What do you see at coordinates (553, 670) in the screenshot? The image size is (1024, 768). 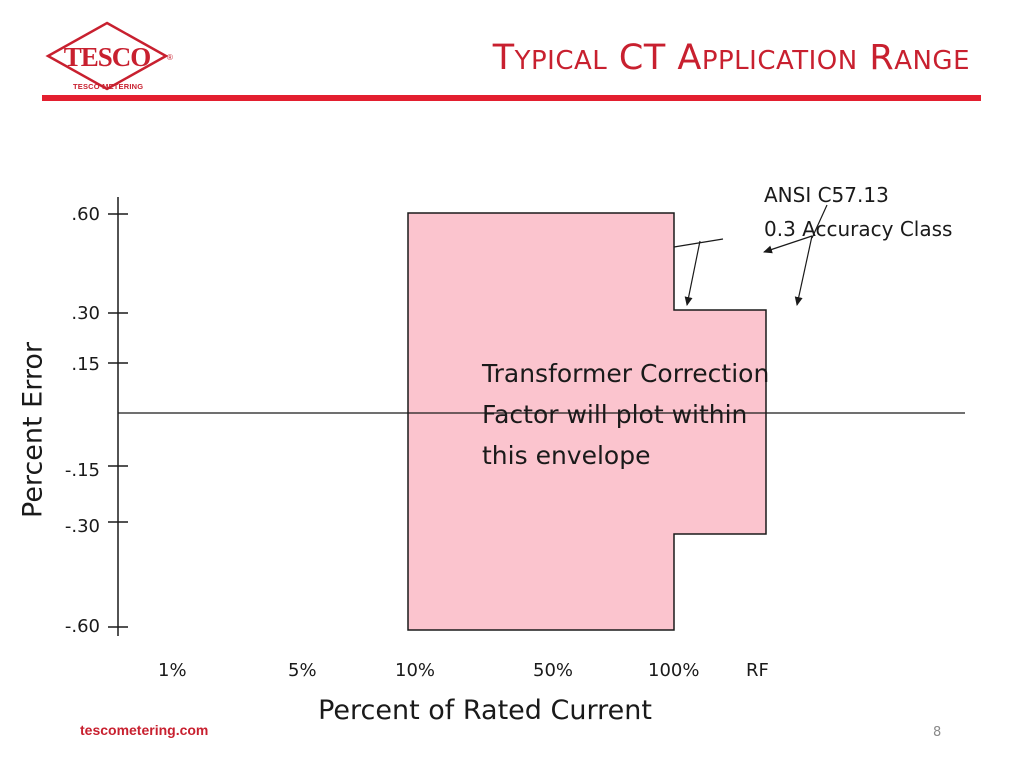 I see `x-tick-label: 50%` at bounding box center [553, 670].